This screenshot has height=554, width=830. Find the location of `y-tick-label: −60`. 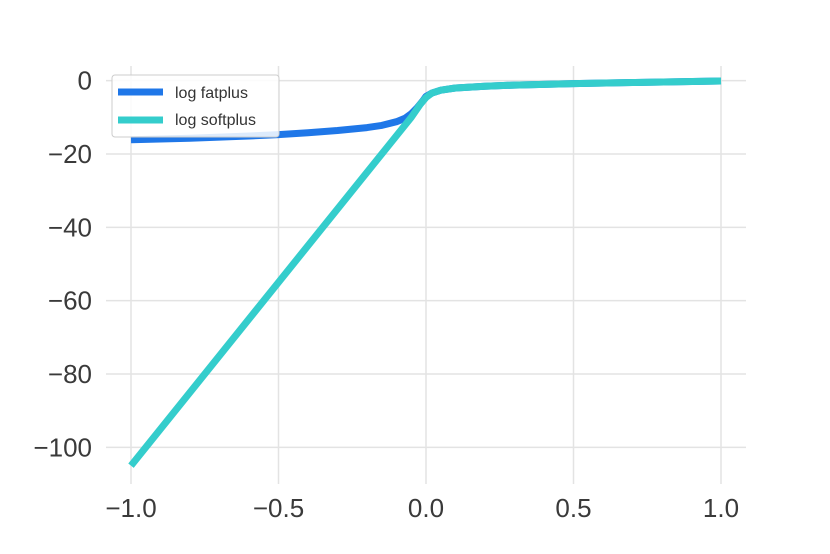

y-tick-label: −60 is located at coordinates (70, 301).